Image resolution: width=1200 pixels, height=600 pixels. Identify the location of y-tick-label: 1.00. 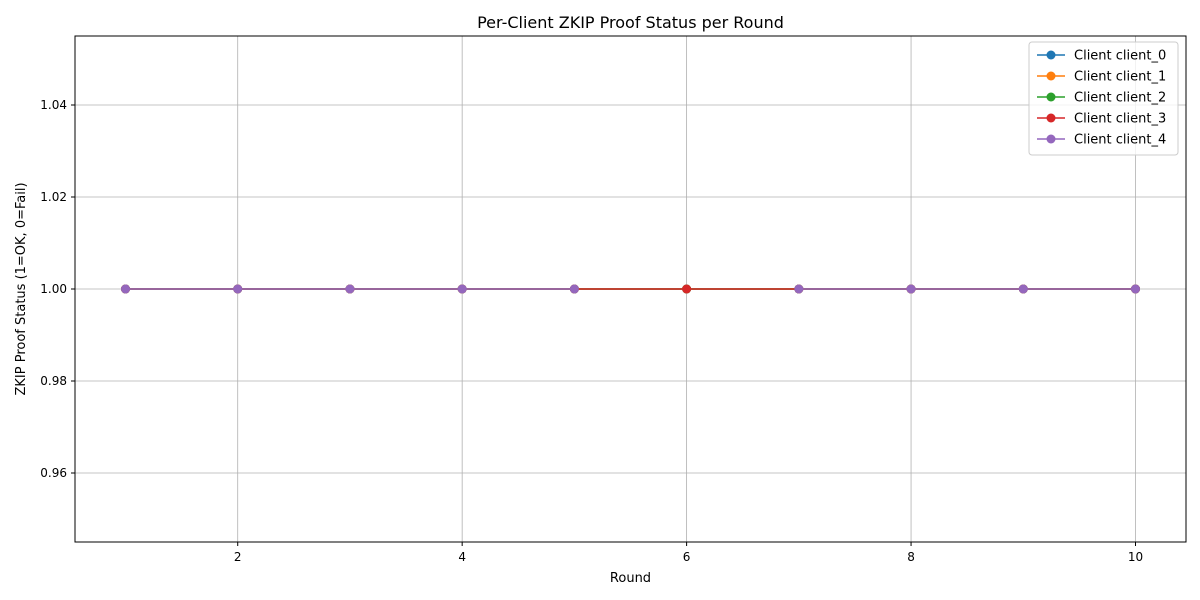
(53, 289).